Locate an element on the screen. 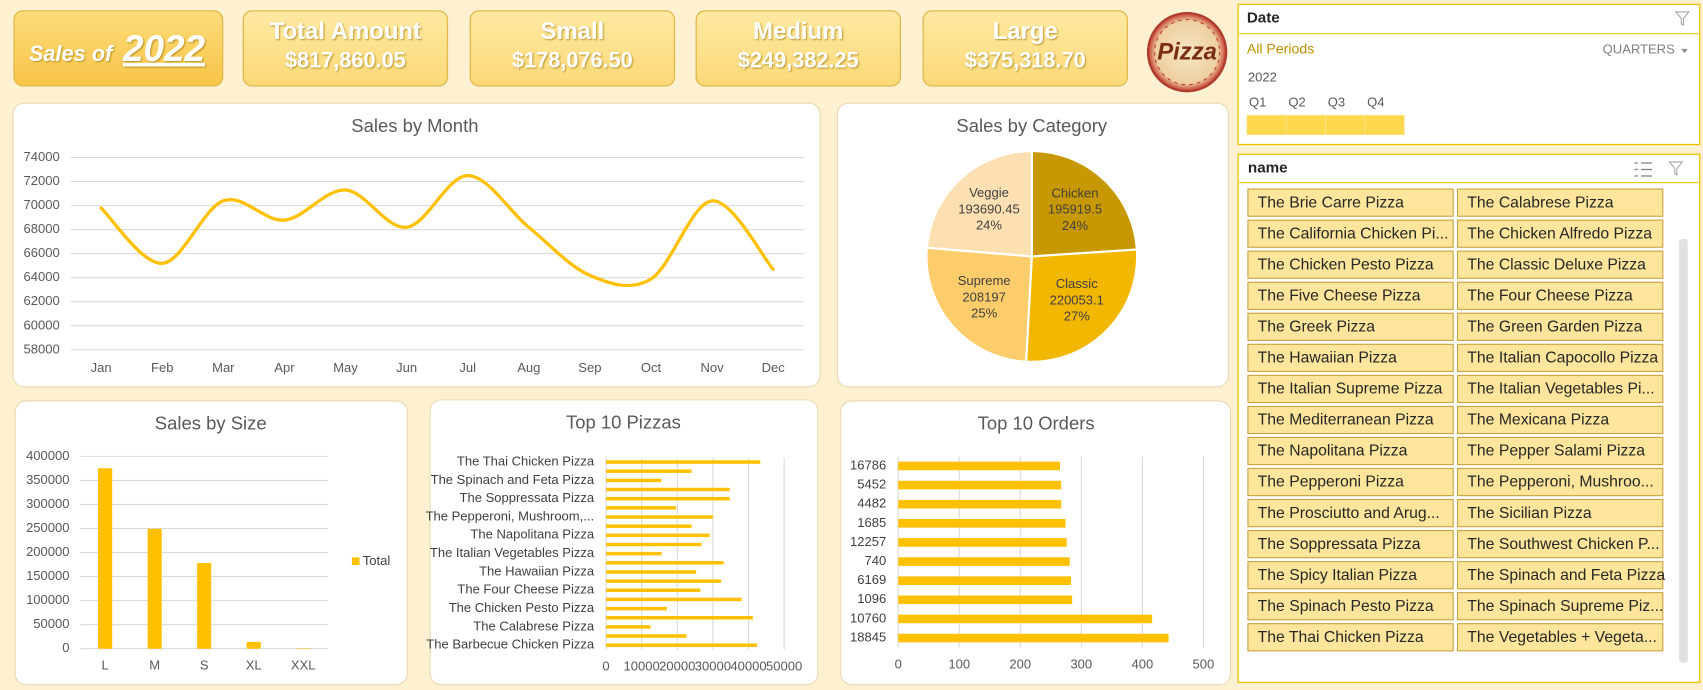 This screenshot has width=1703, height=690. slicer-item-label: The Five Cheese Pizza is located at coordinates (1339, 295).